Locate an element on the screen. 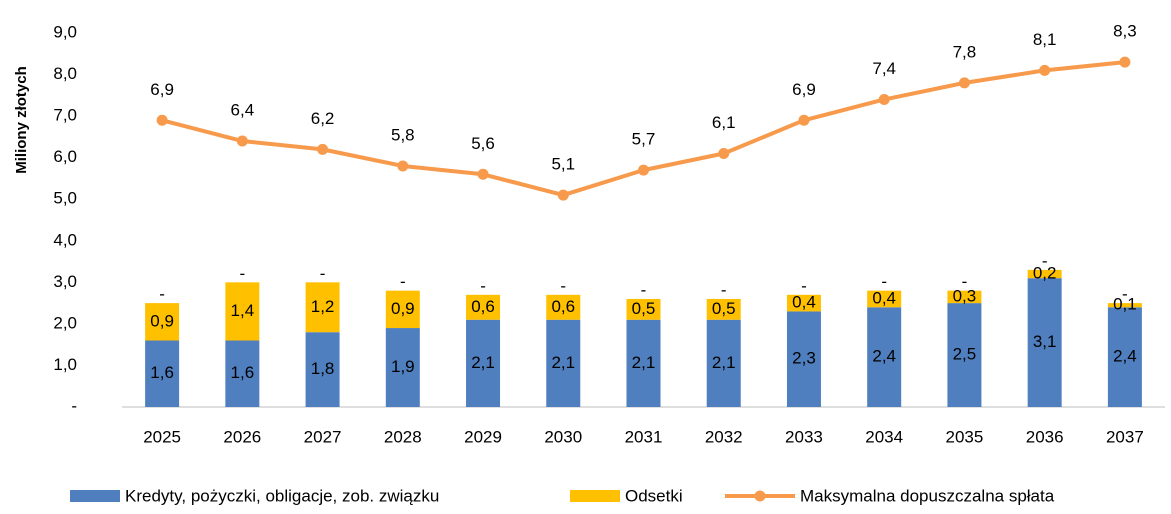  data-label: 0,3 is located at coordinates (965, 295).